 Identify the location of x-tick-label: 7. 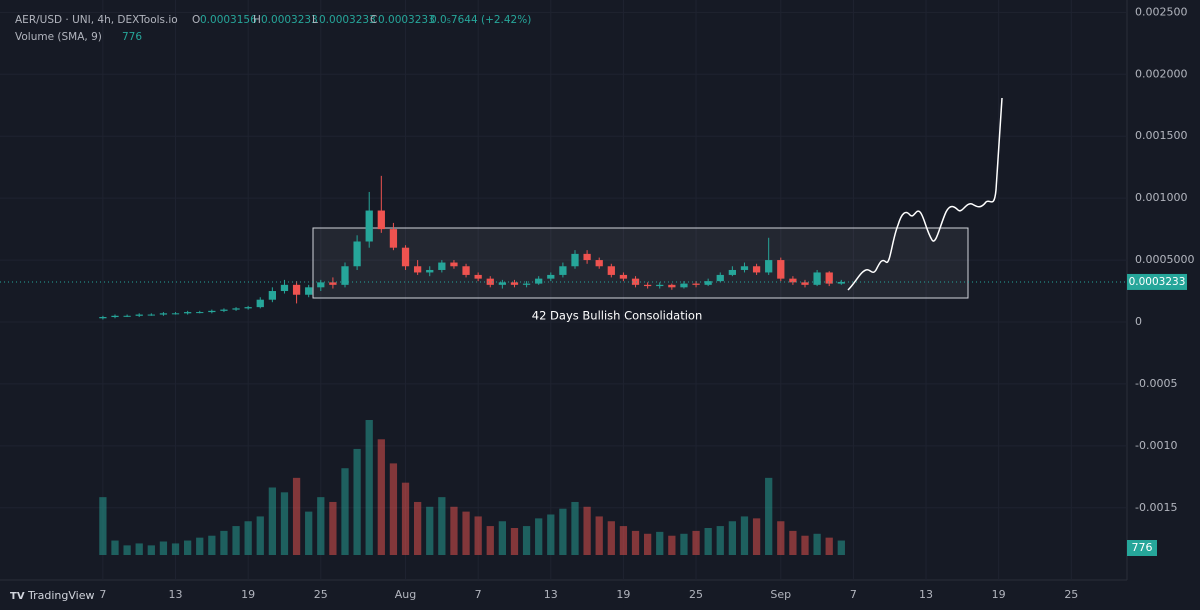
(478, 594).